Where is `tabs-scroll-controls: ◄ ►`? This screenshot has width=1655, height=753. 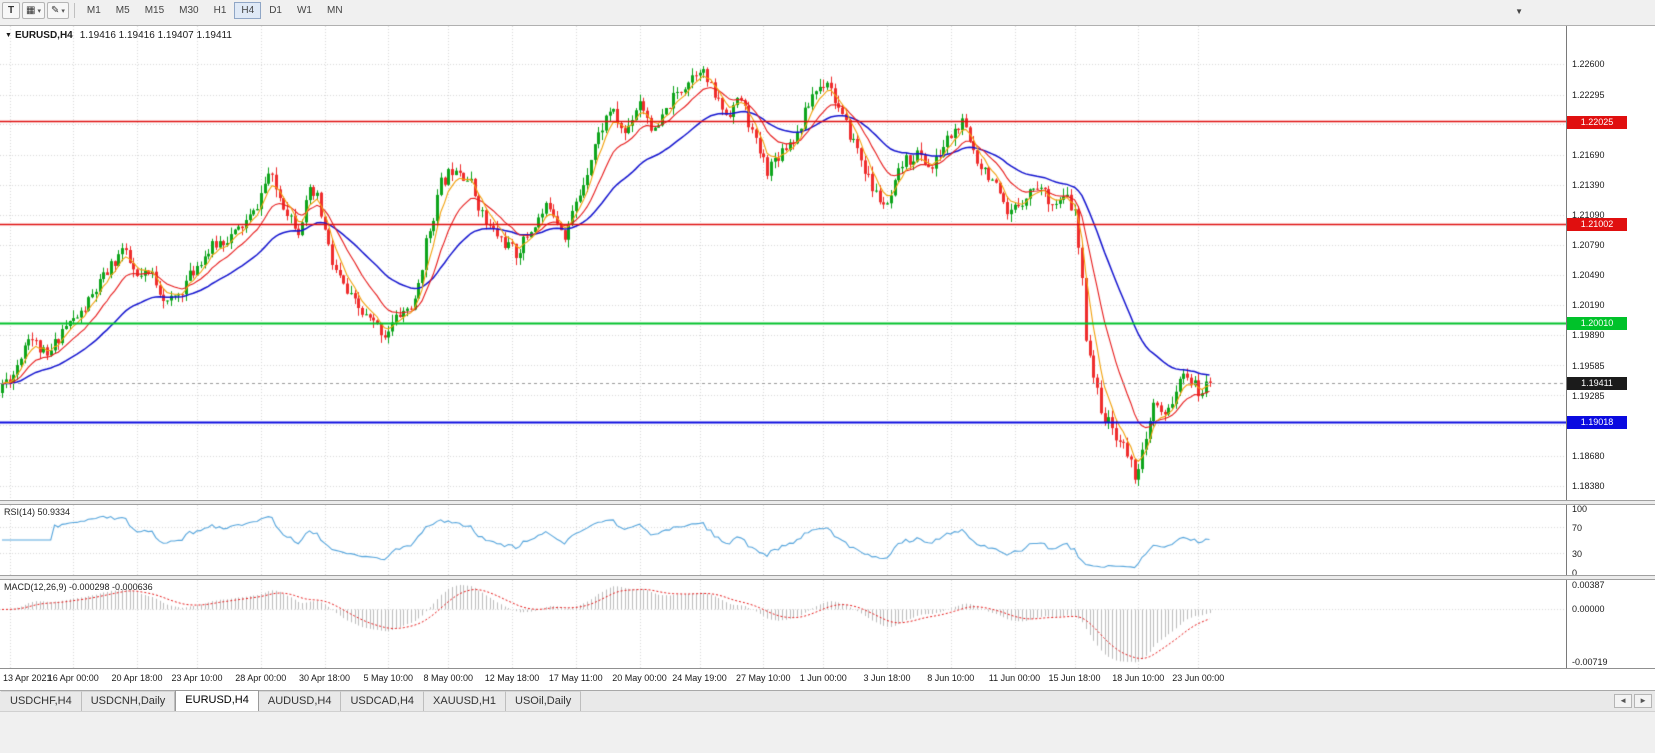 tabs-scroll-controls: ◄ ► is located at coordinates (1632, 701).